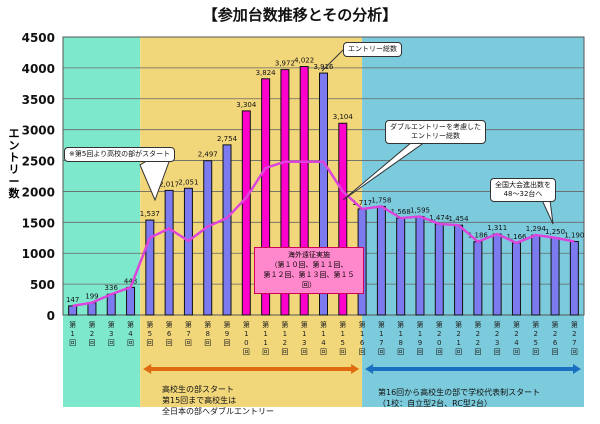 The image size is (600, 424). Describe the element at coordinates (246, 105) in the screenshot. I see `data-label: 3,304` at that location.